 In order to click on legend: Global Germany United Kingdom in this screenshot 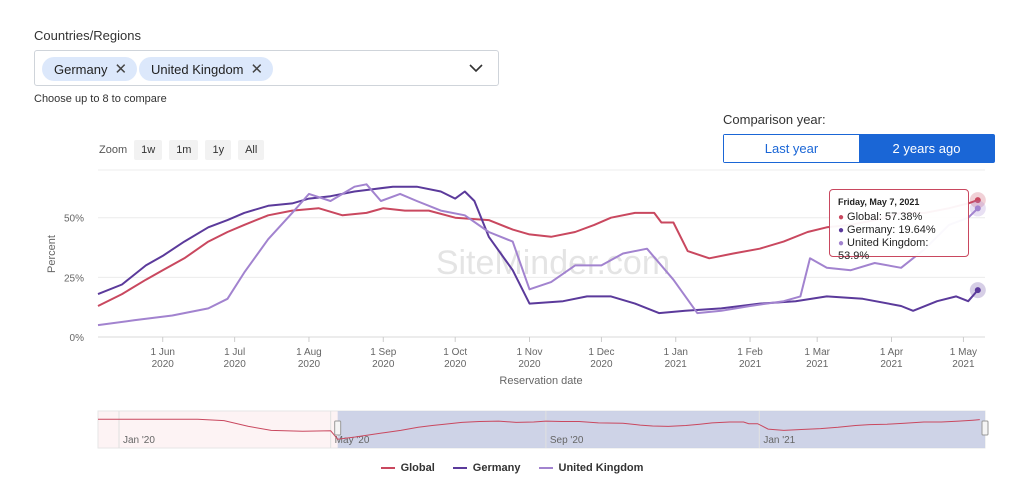, I will do `click(512, 468)`.